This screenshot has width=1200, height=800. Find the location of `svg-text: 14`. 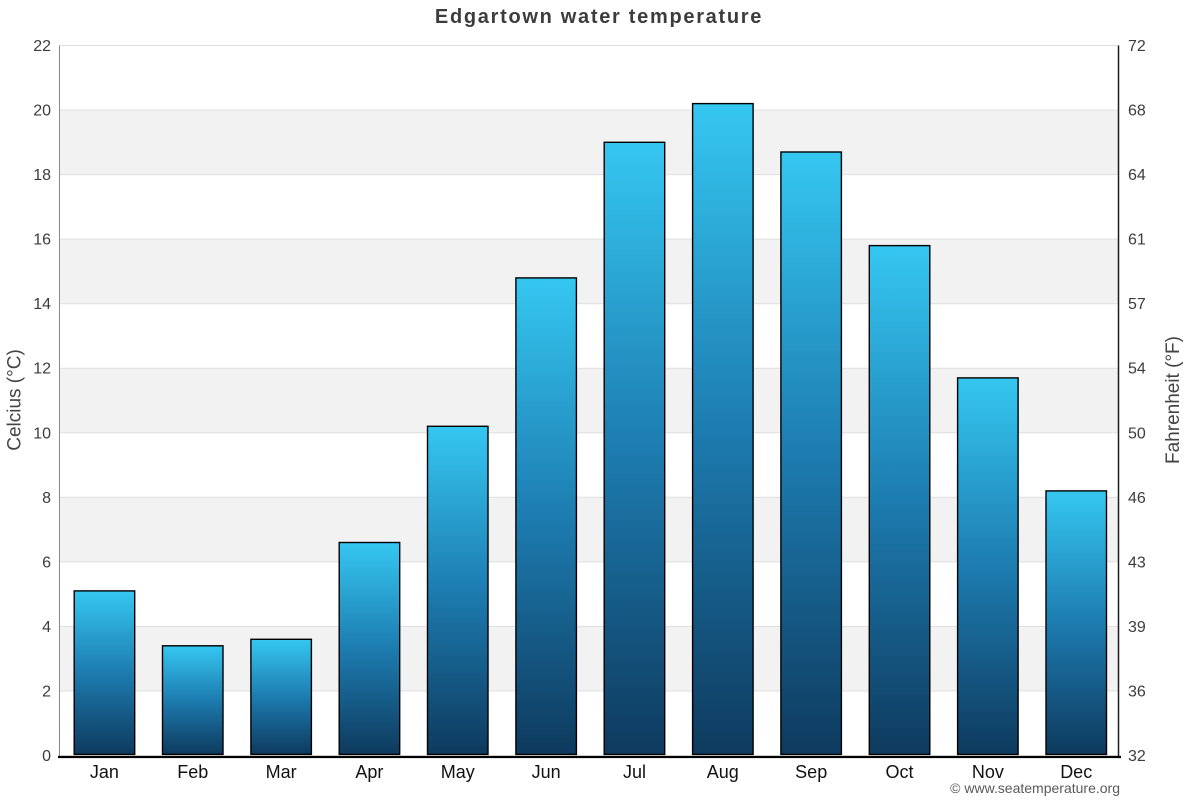

svg-text: 14 is located at coordinates (42, 304).